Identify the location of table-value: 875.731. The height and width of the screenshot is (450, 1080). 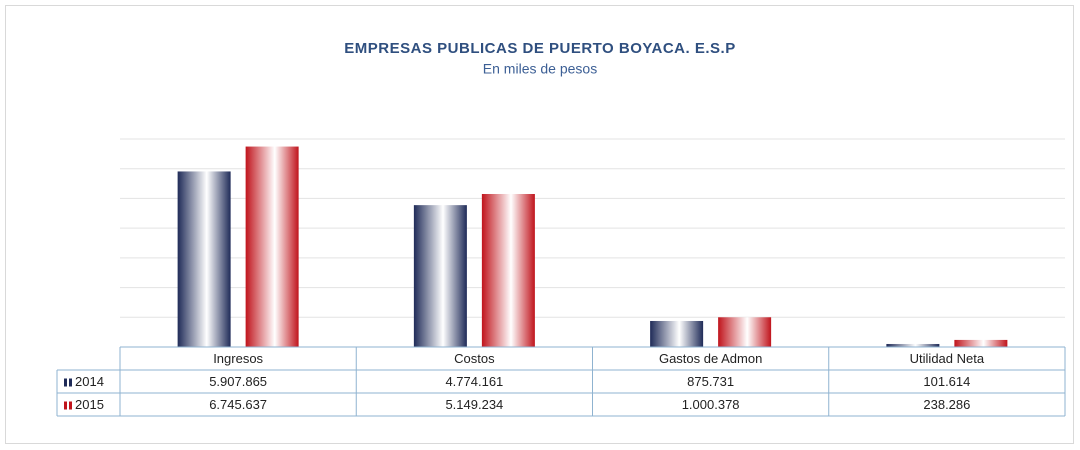
(710, 381).